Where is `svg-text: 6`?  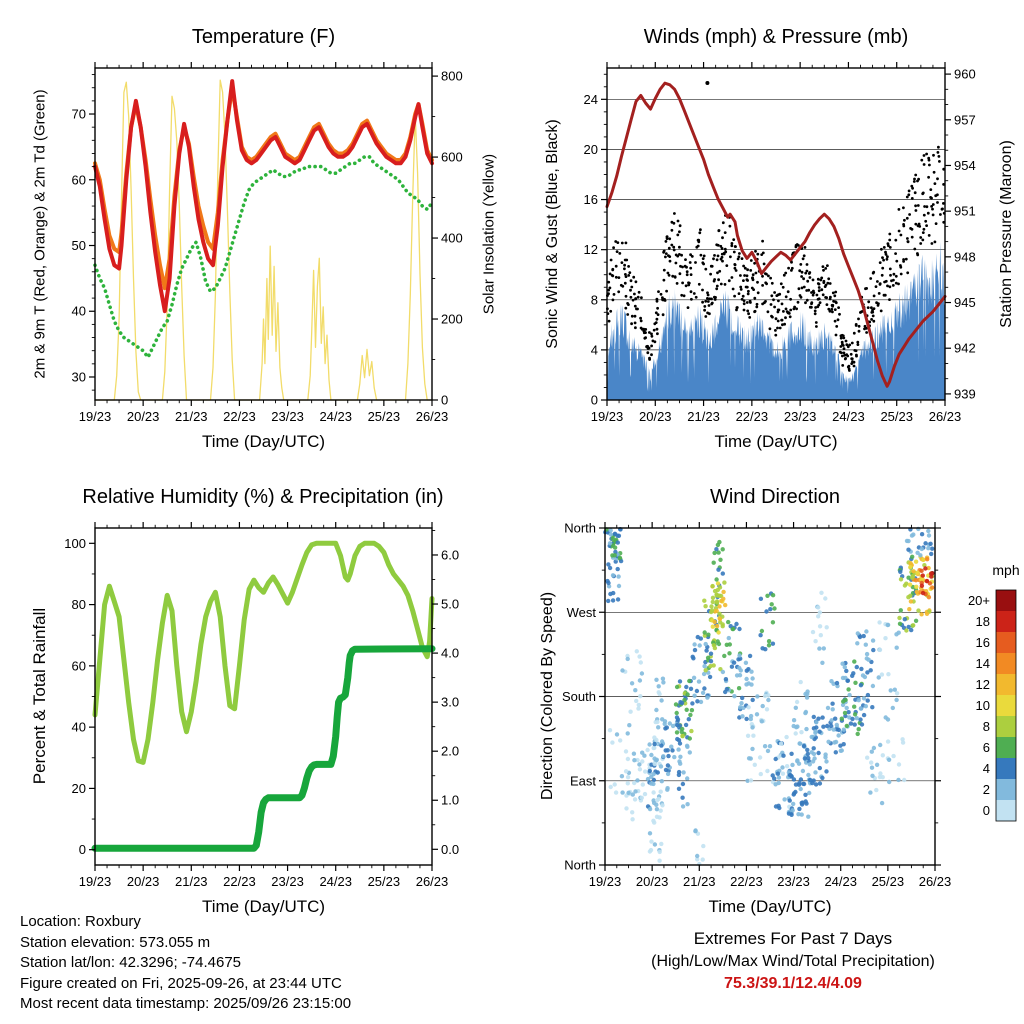
svg-text: 6 is located at coordinates (986, 747).